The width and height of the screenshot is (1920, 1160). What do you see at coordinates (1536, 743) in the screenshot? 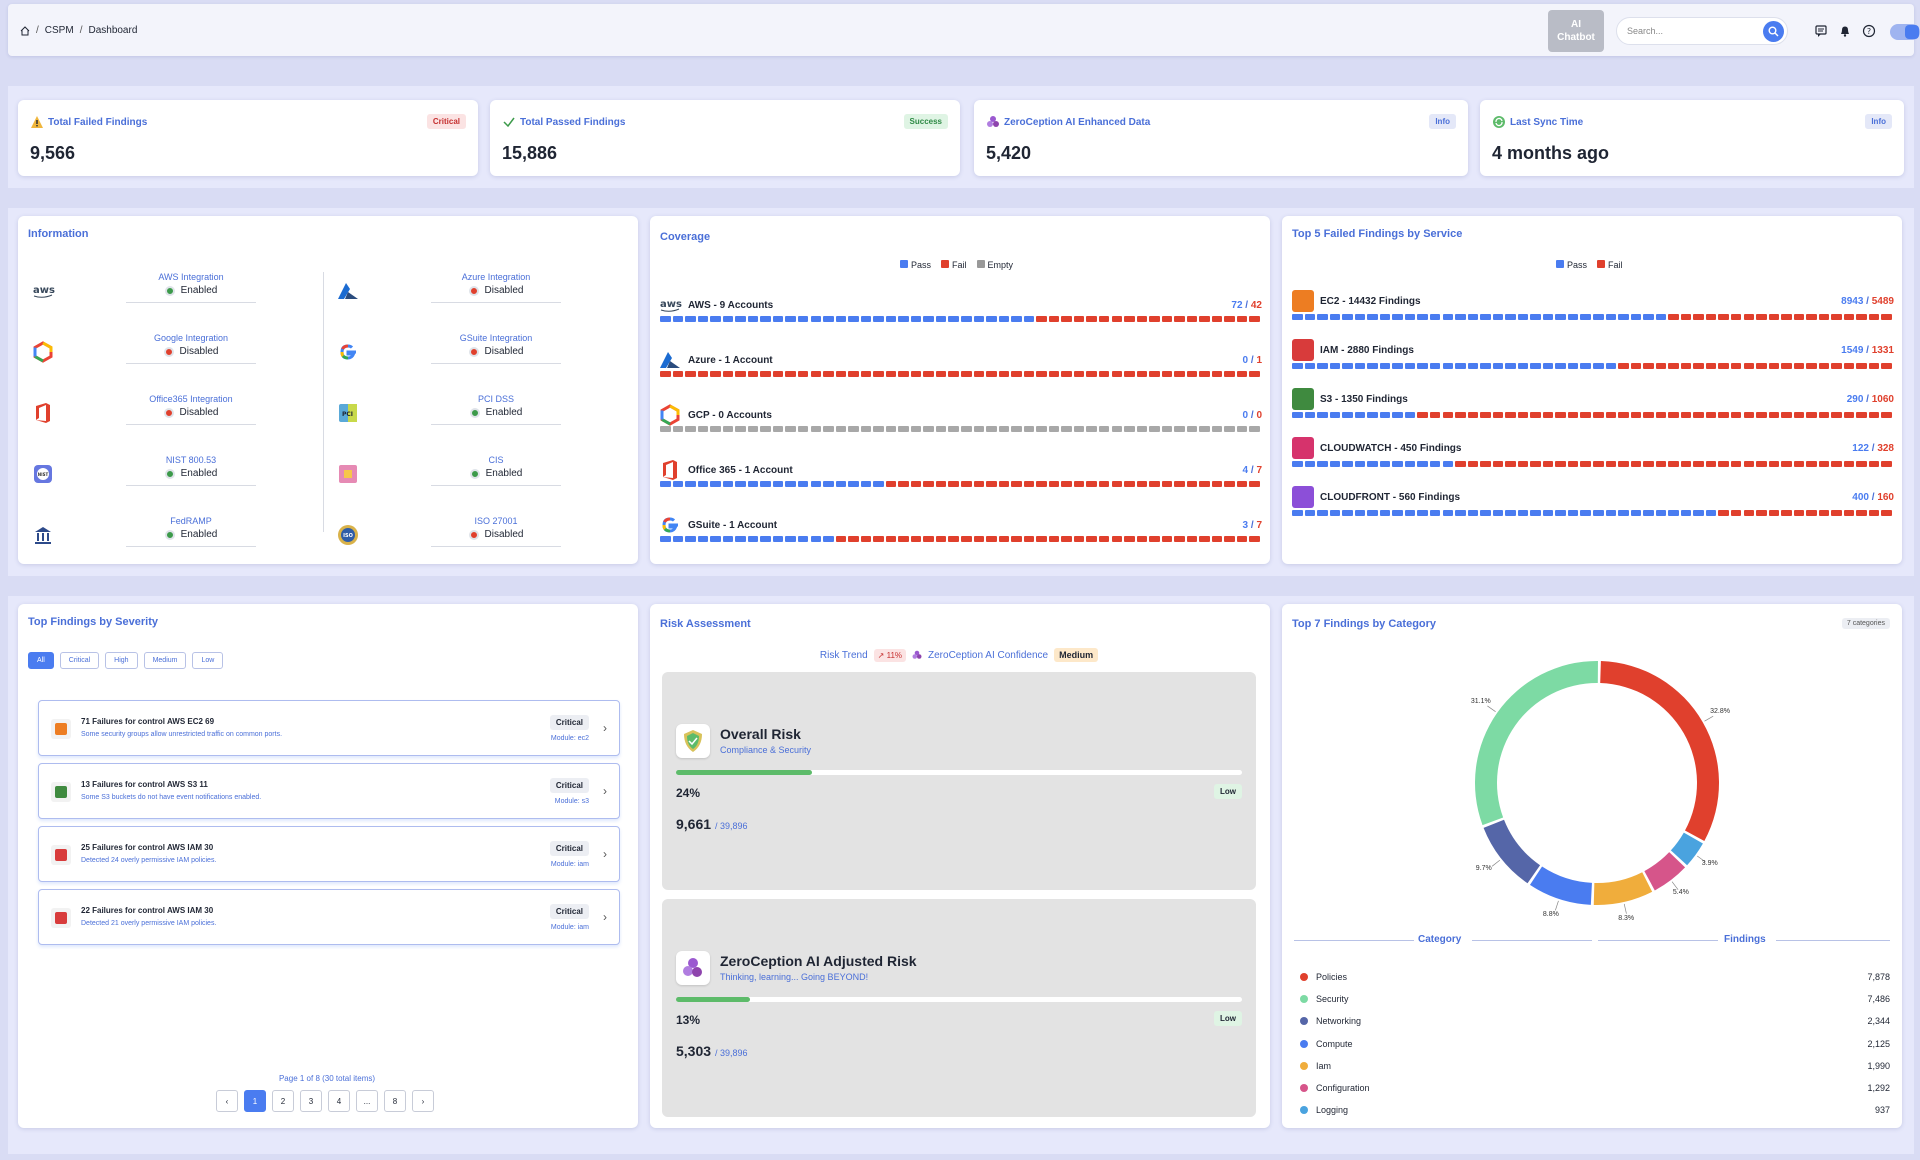
I see `donut-slice-security` at bounding box center [1536, 743].